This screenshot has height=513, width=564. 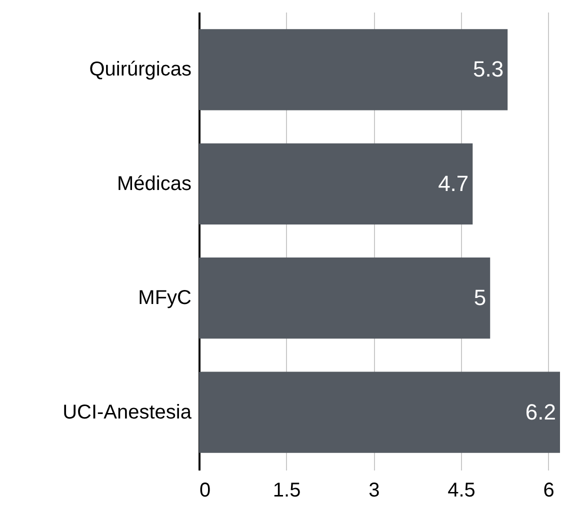 I want to click on x-tick-label: 0, so click(x=205, y=491).